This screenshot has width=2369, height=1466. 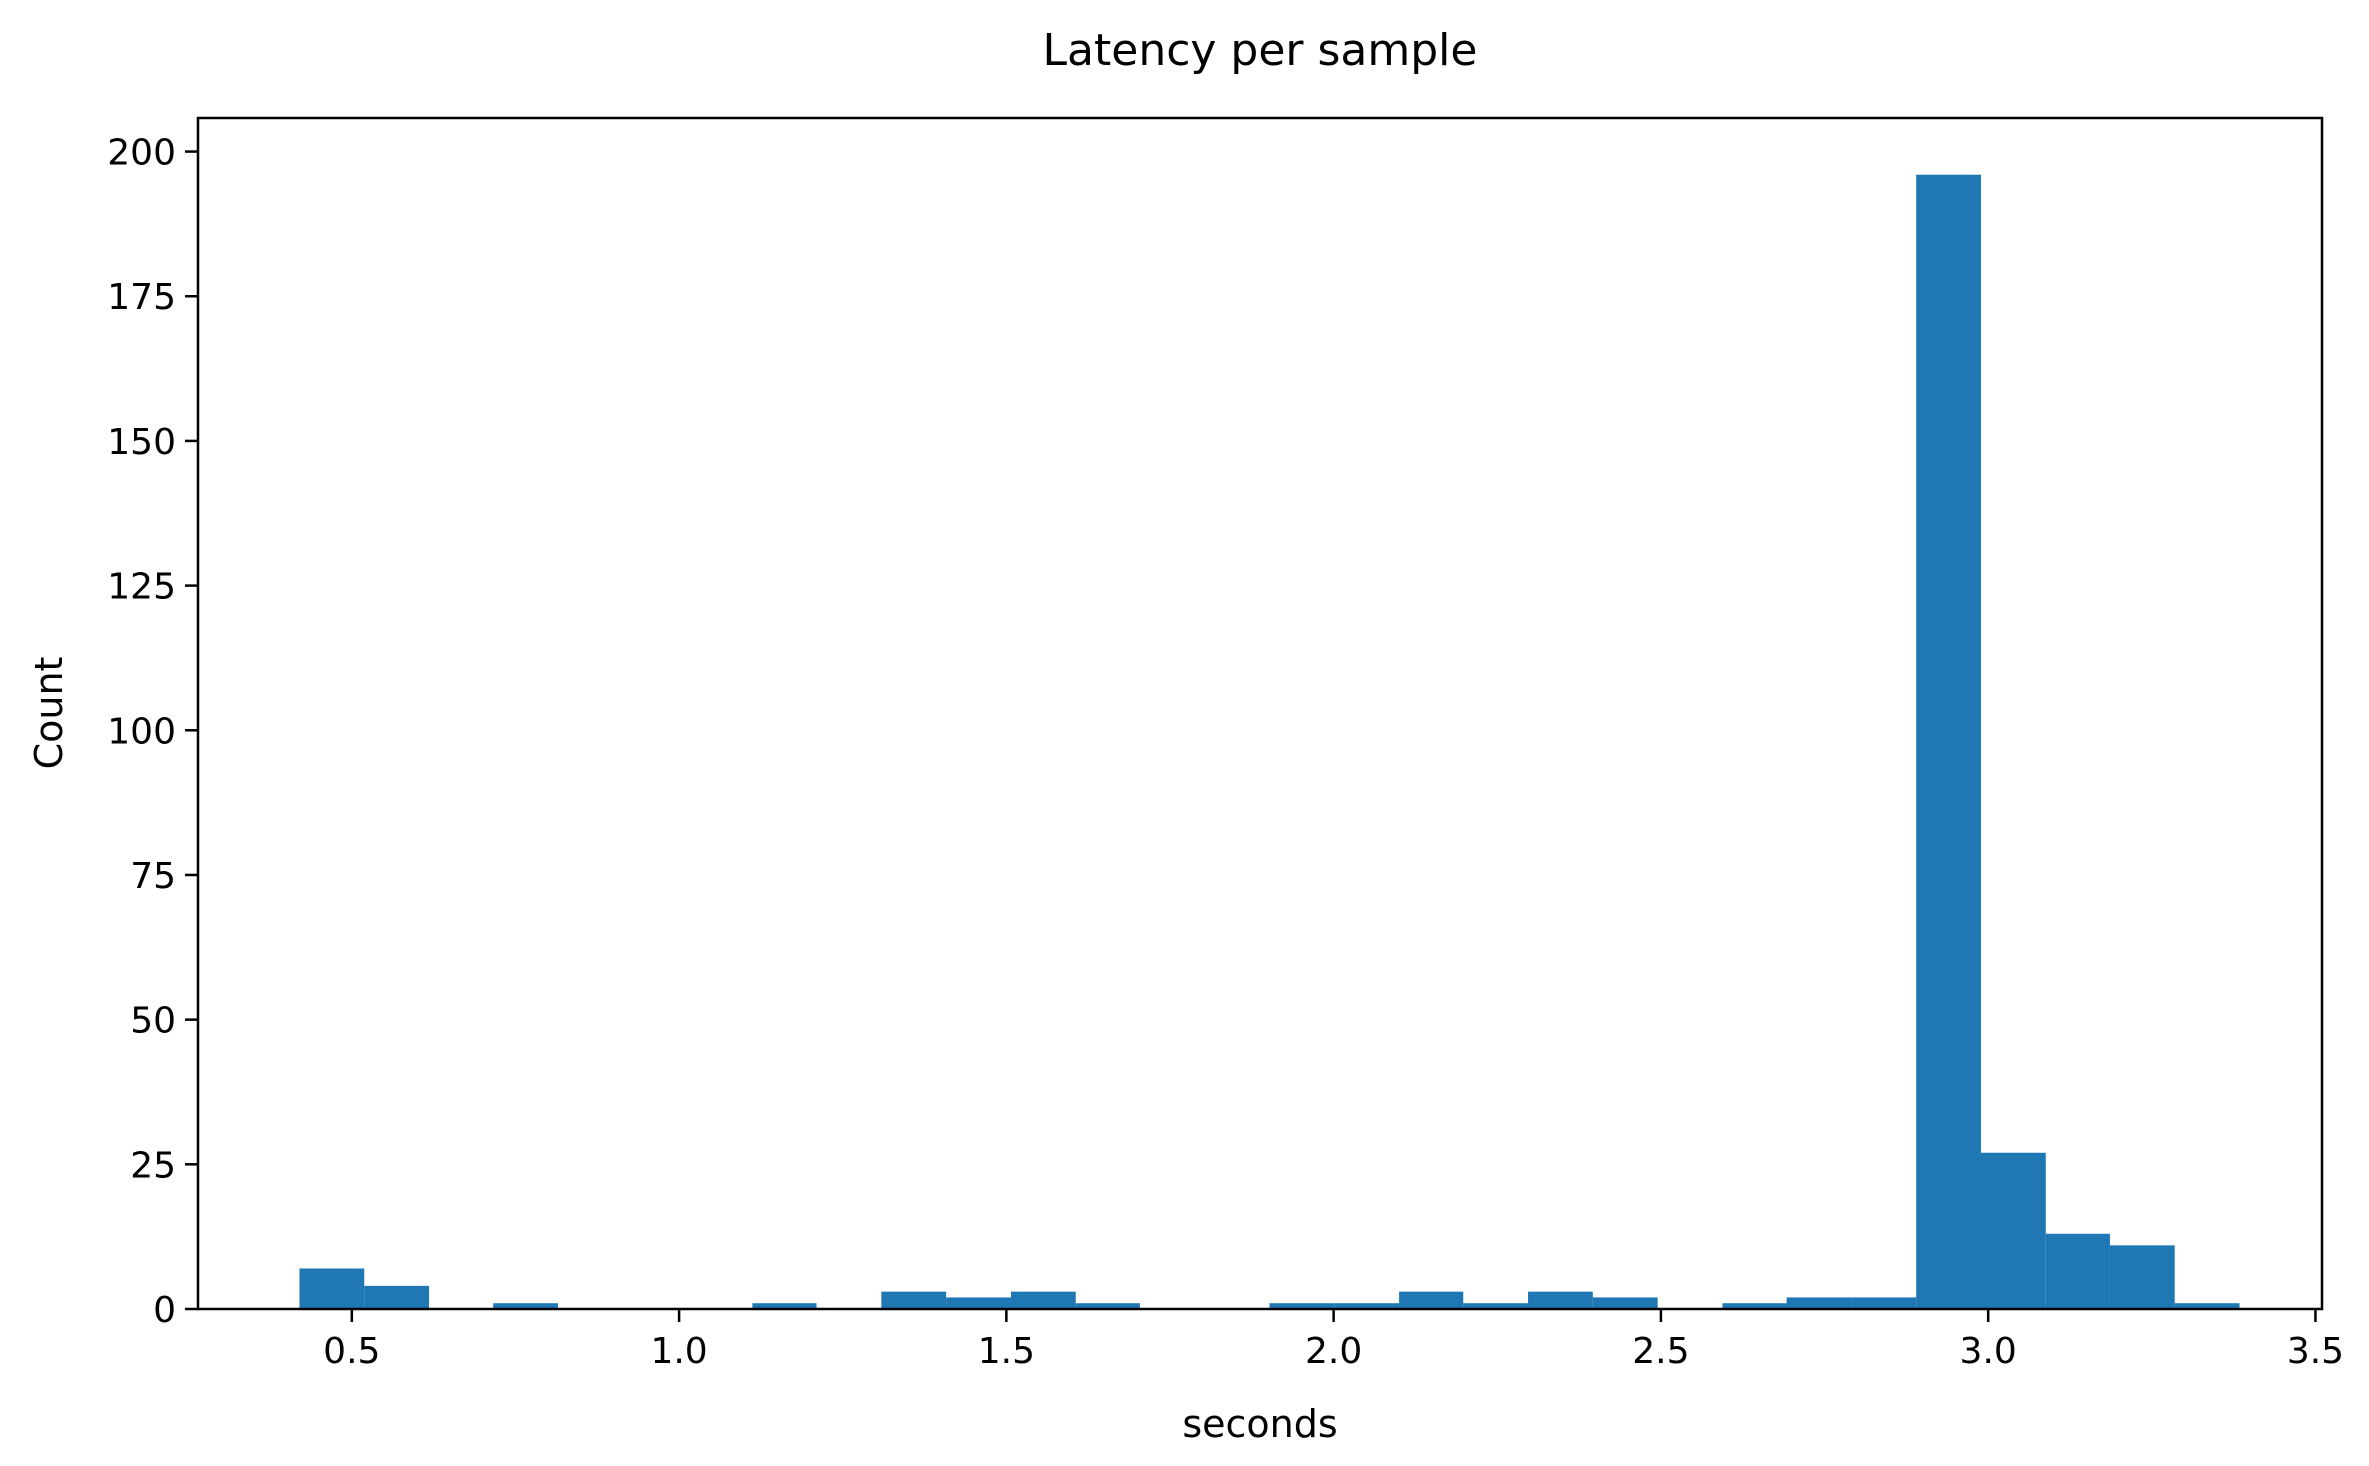 I want to click on x-axis-label: seconds, so click(x=1259, y=1424).